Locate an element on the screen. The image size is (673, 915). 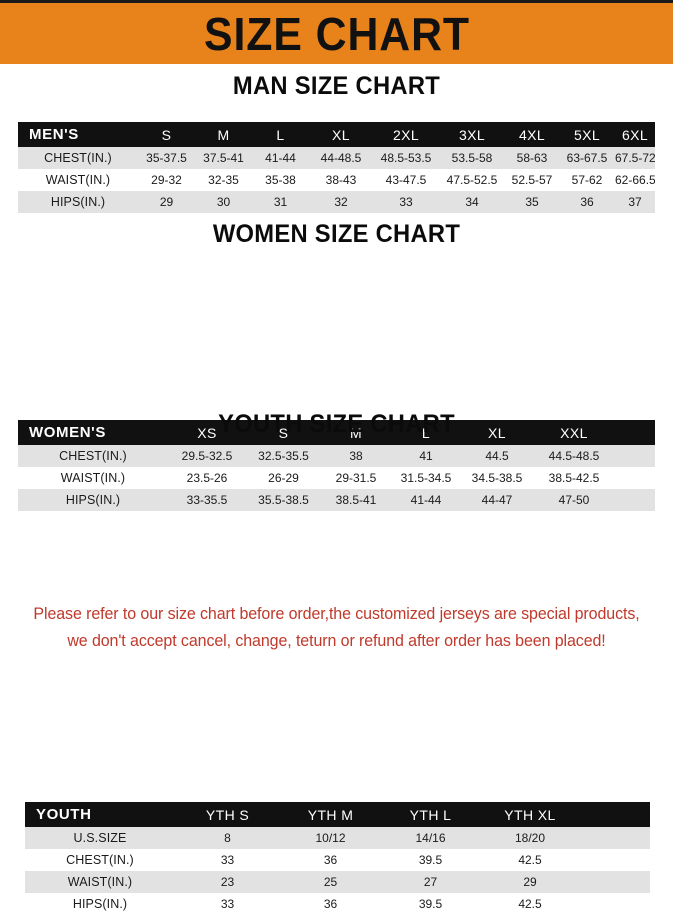
youth-cell-3-spacer is located at coordinates (615, 904).